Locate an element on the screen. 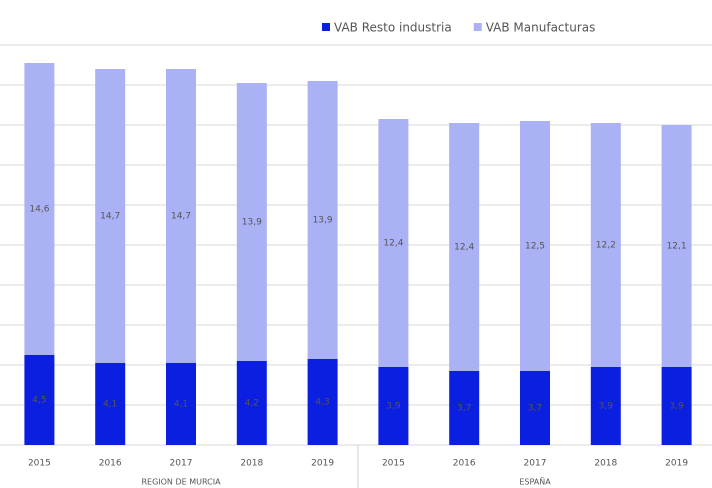  data-label: 4,2 is located at coordinates (252, 404).